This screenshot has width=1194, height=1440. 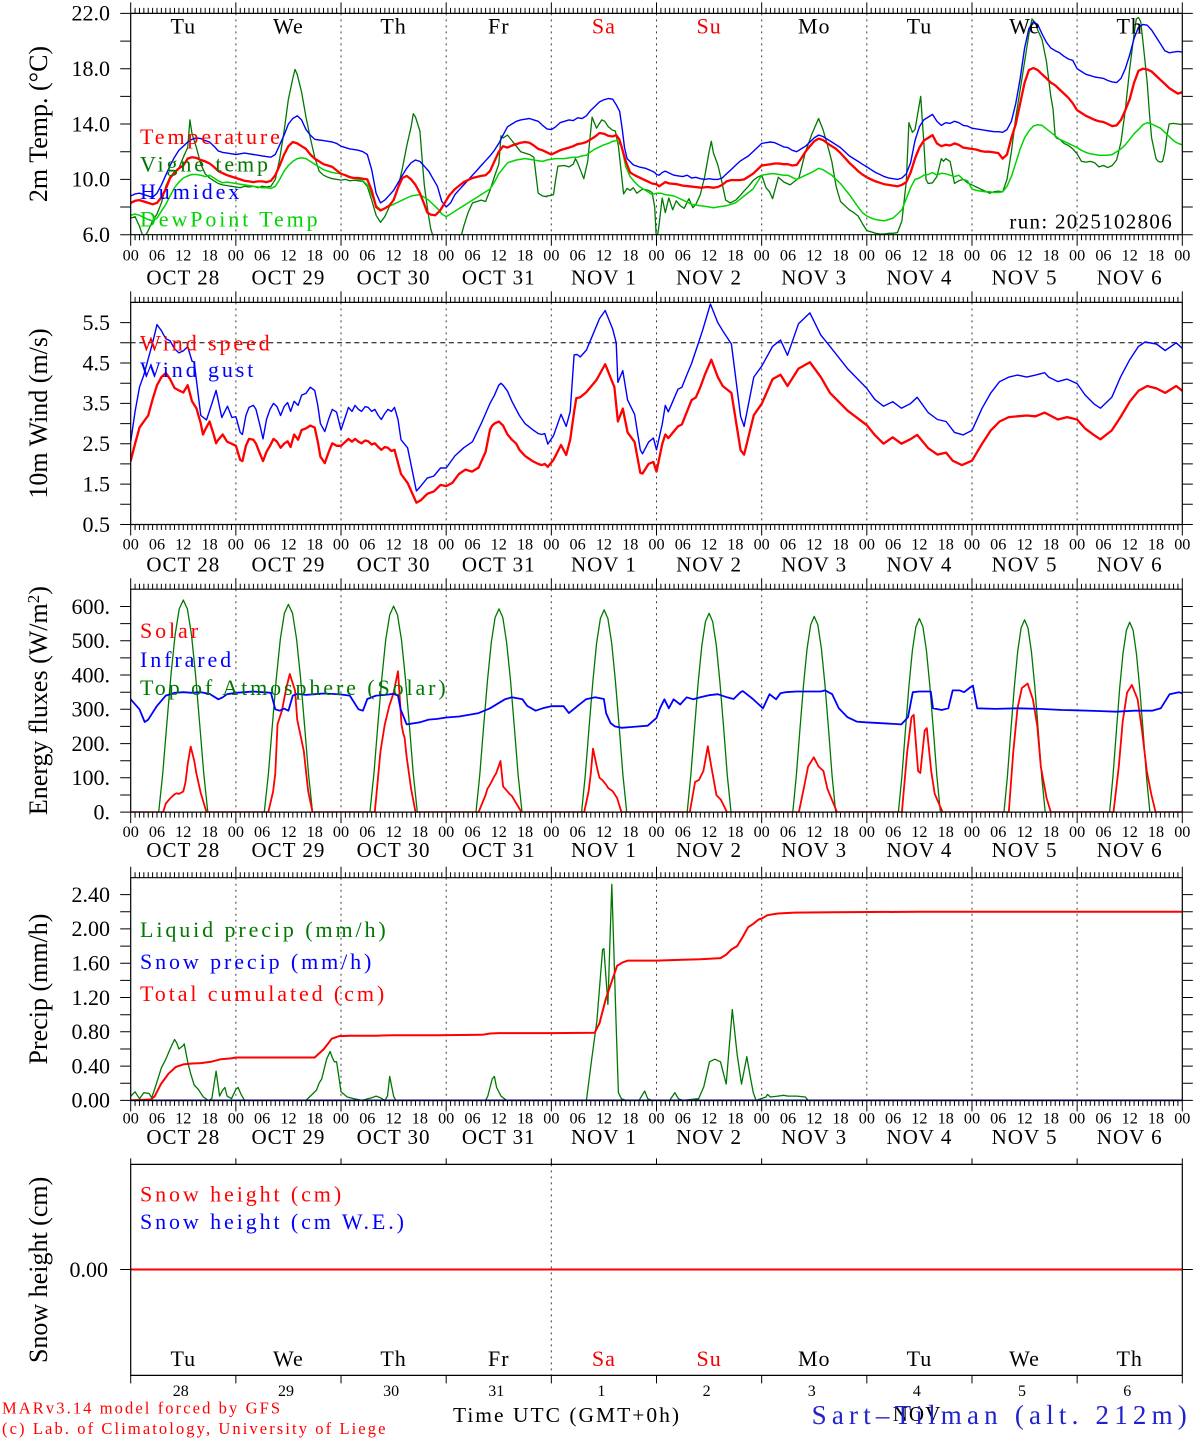 I want to click on svg-text: Snow height (cm), so click(x=38, y=1270).